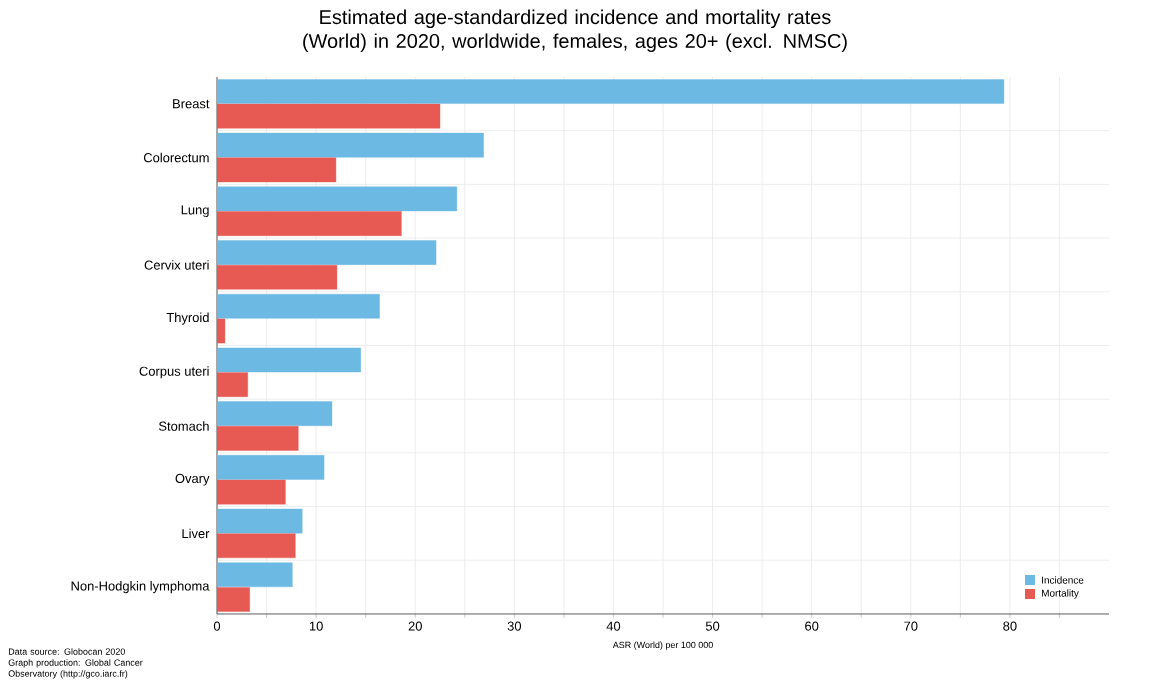 The image size is (1151, 684). I want to click on y-tick-label: Non-Hodgkin lymphoma, so click(140, 587).